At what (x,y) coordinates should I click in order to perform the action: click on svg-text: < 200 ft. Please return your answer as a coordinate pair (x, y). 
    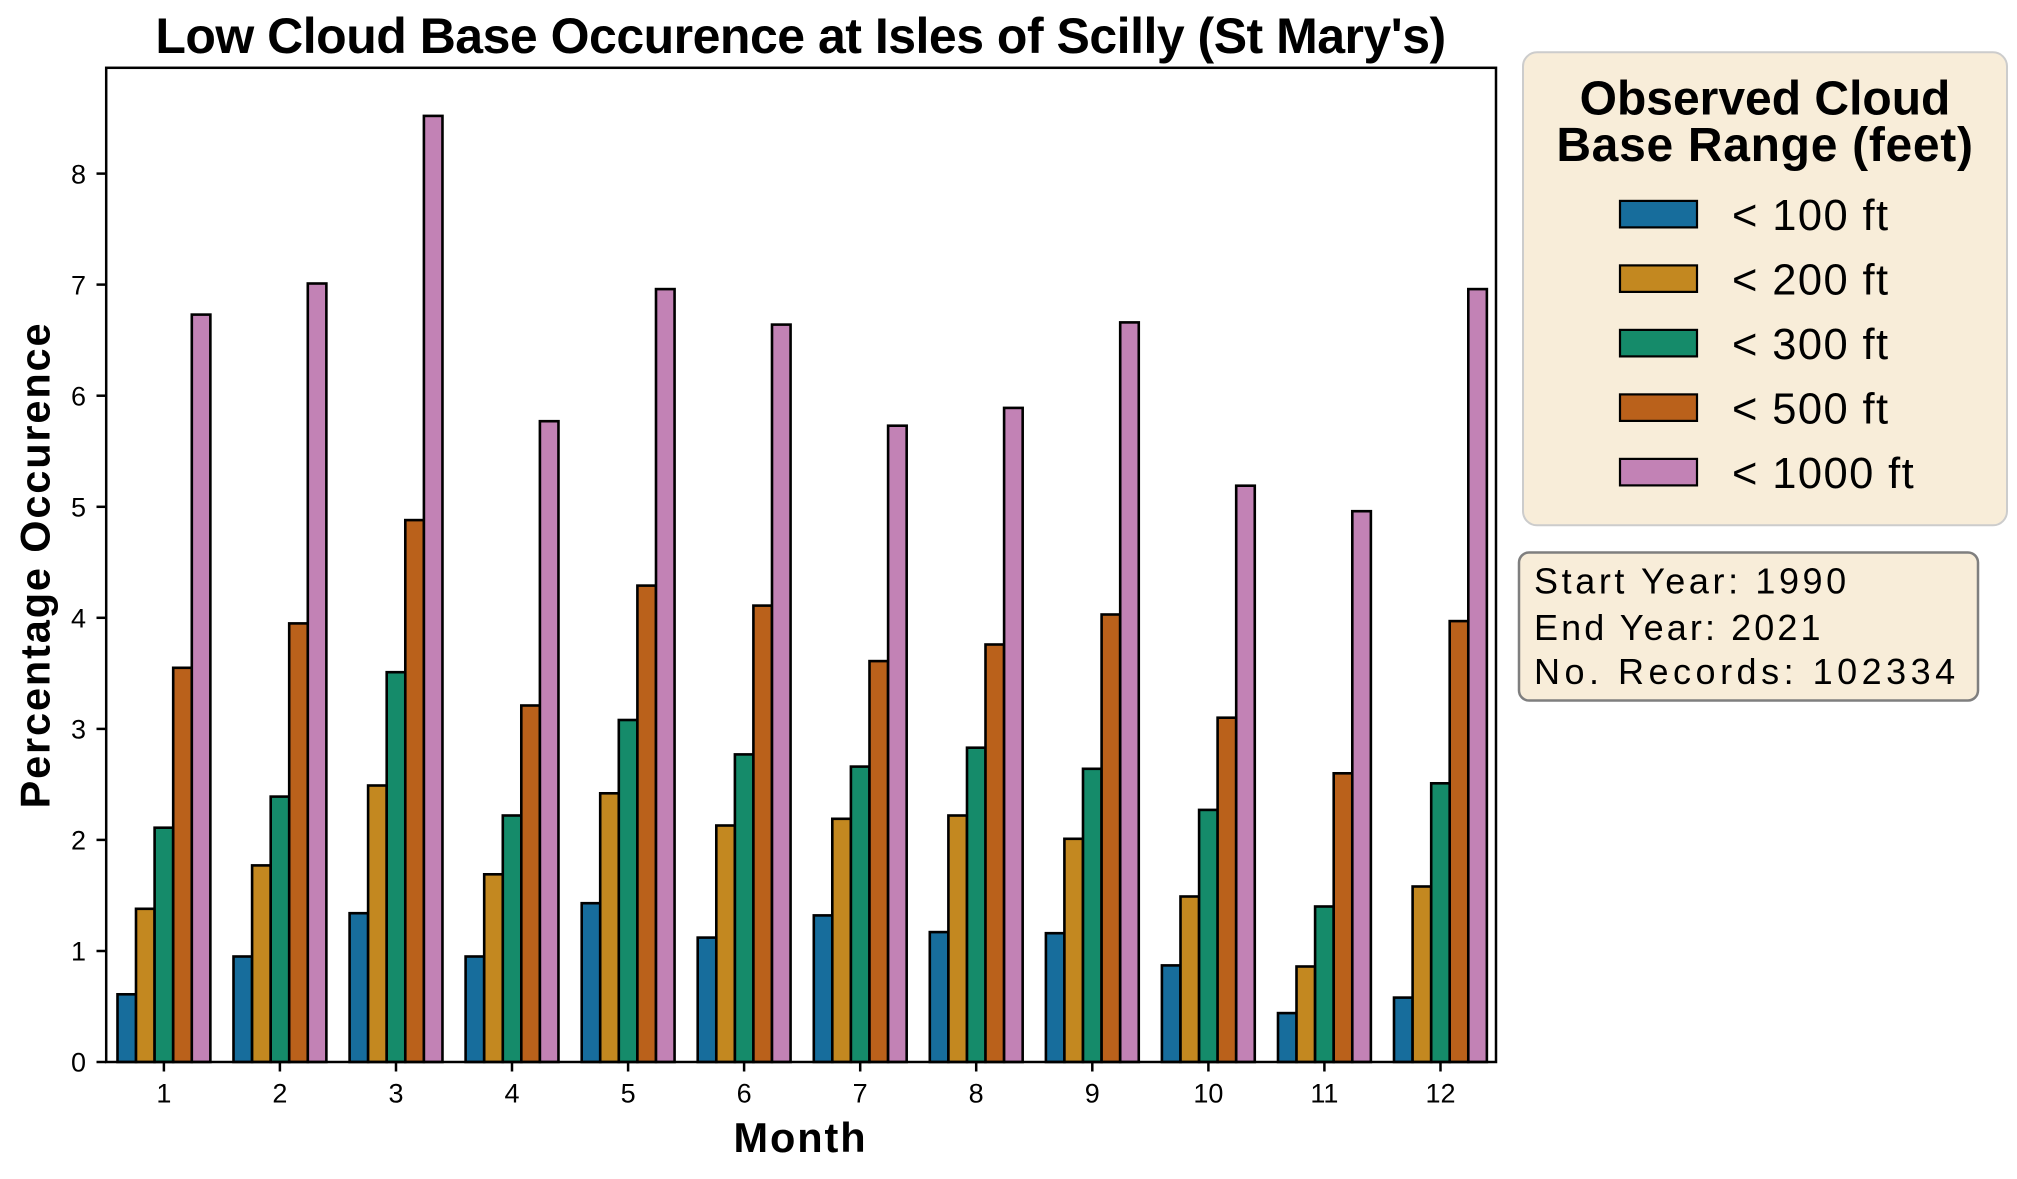
    Looking at the image, I should click on (1811, 280).